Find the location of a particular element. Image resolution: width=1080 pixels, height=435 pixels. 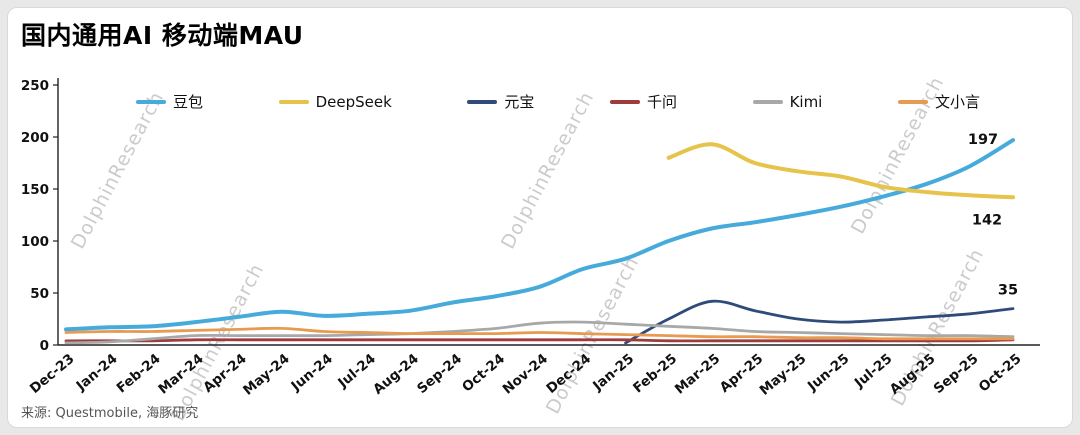

series-line-Kimi is located at coordinates (539, 332).